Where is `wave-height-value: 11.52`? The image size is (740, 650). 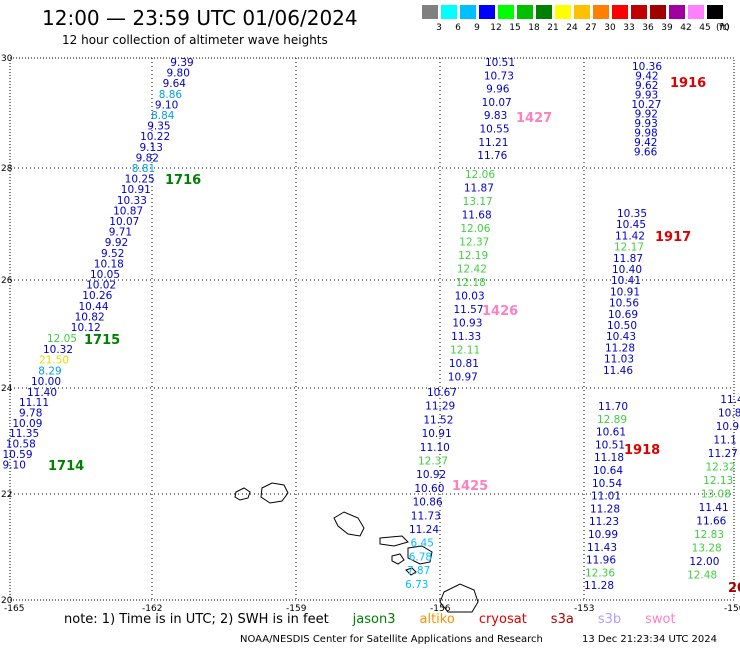 wave-height-value: 11.52 is located at coordinates (438, 420).